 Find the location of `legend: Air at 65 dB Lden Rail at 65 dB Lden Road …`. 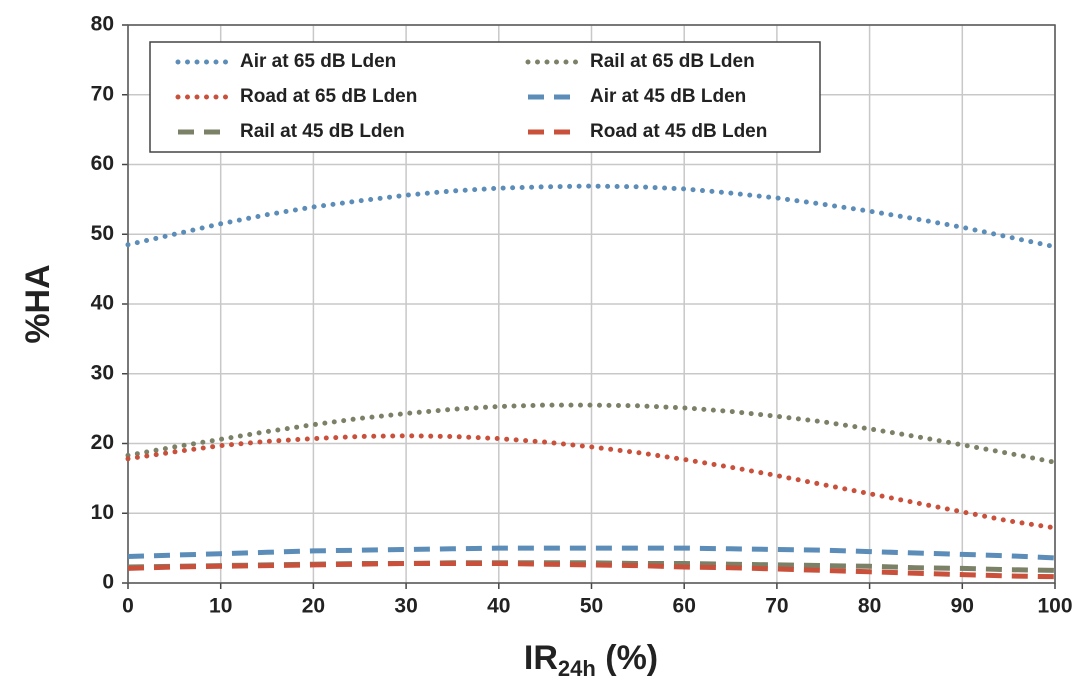

legend: Air at 65 dB Lden Rail at 65 dB Lden Road … is located at coordinates (485, 97).